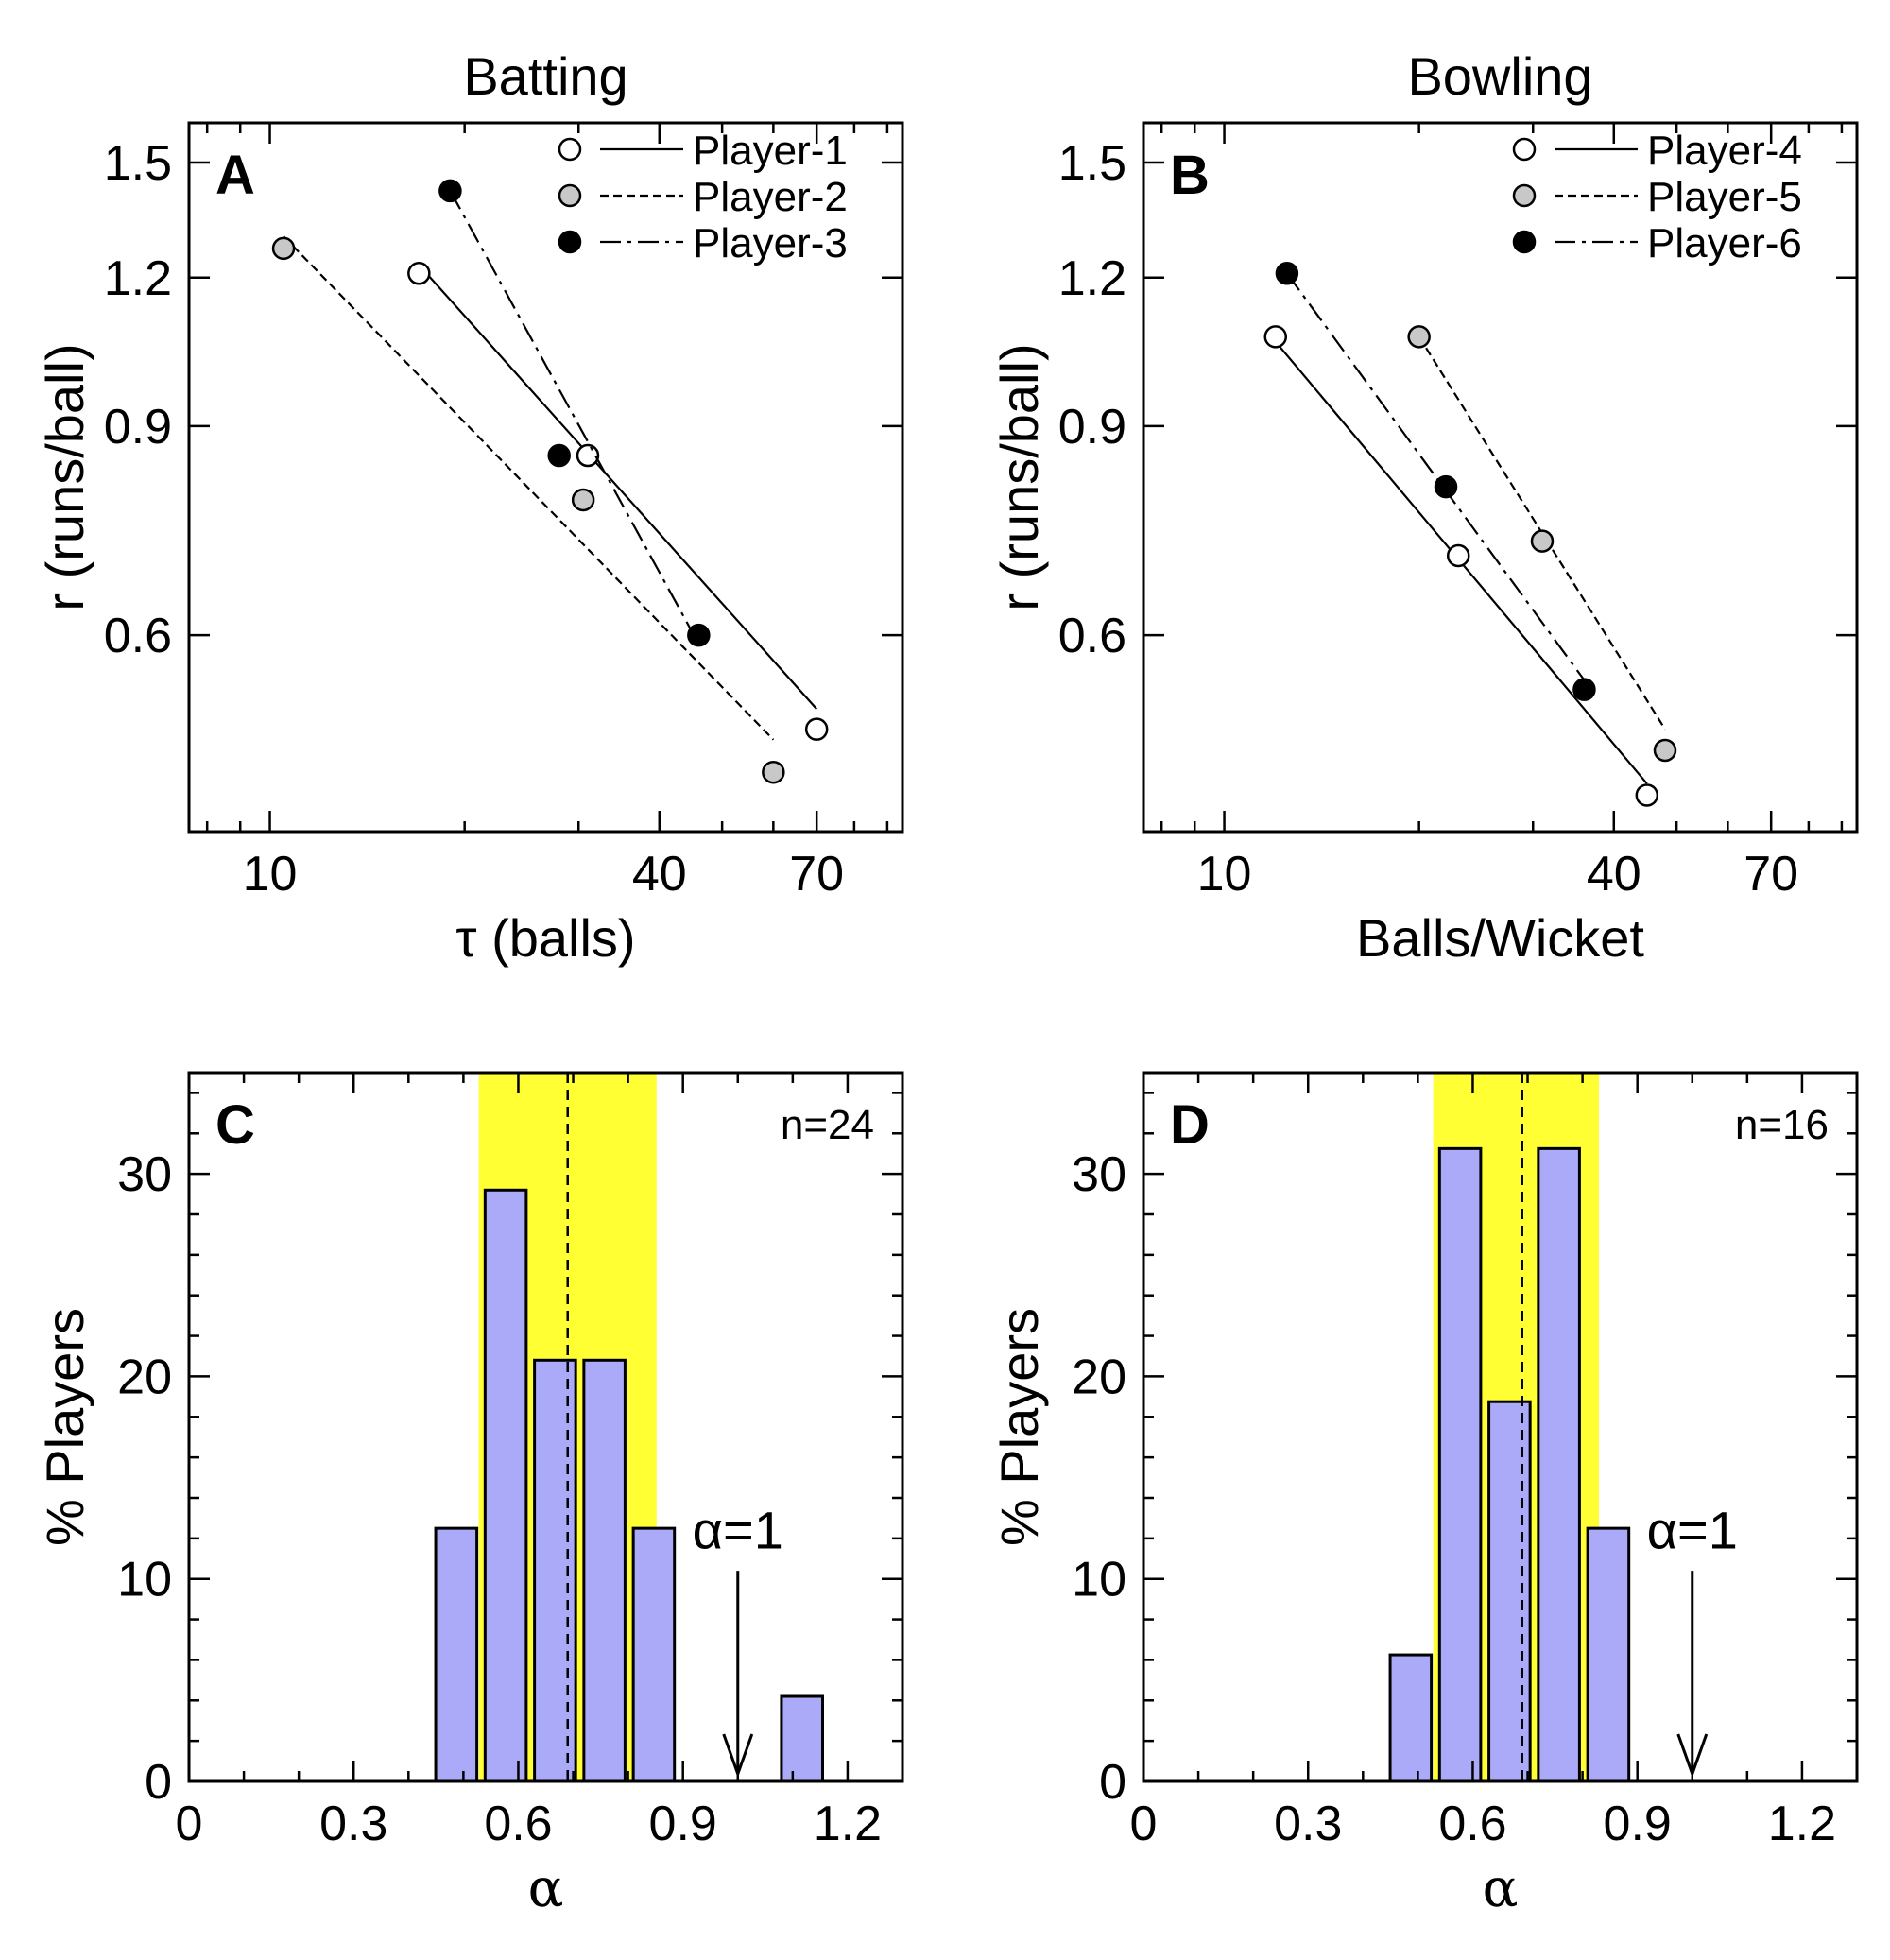 This screenshot has height=1960, width=1890. What do you see at coordinates (1500, 938) in the screenshot?
I see `x-axis-label: Balls/Wicket` at bounding box center [1500, 938].